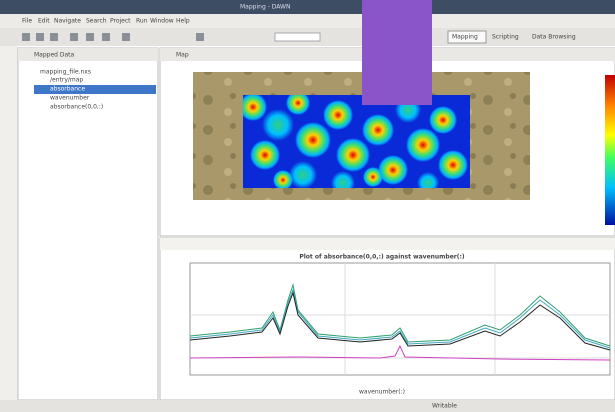 Image resolution: width=615 pixels, height=412 pixels. I want to click on menu-item: Window, so click(162, 21).